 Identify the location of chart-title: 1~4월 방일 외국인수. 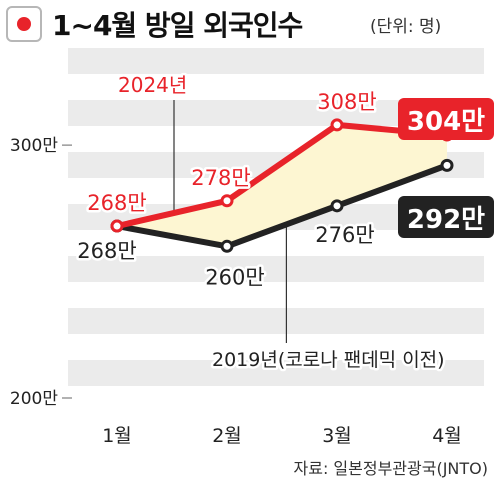
(177, 25).